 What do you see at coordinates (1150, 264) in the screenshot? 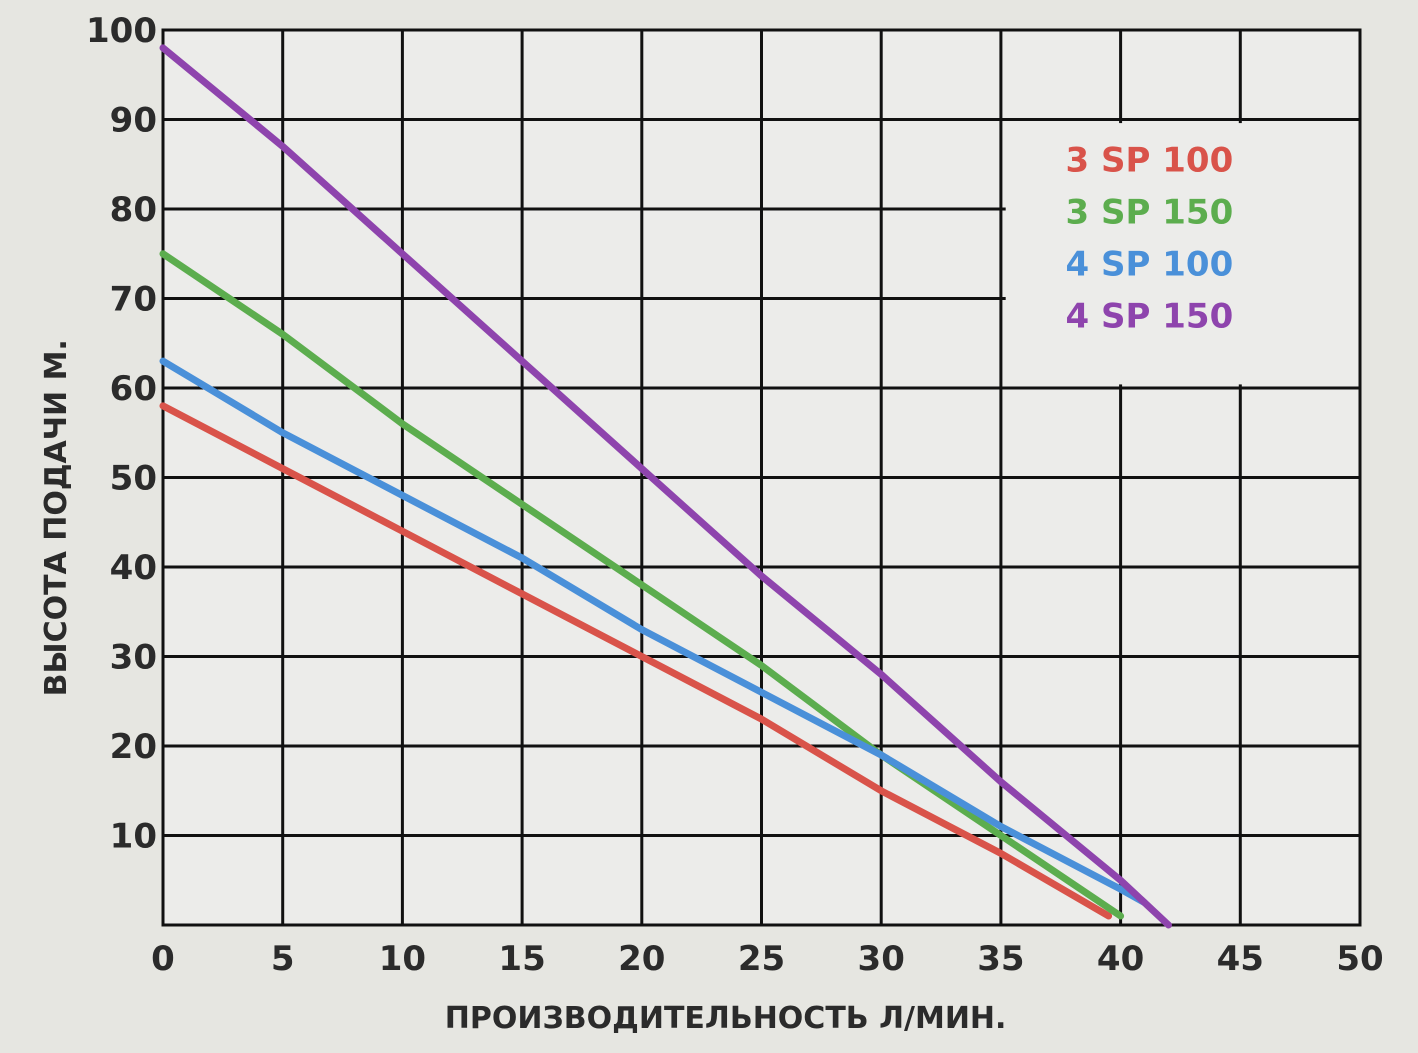
I see `legend-entry-3: 4 SP 100` at bounding box center [1150, 264].